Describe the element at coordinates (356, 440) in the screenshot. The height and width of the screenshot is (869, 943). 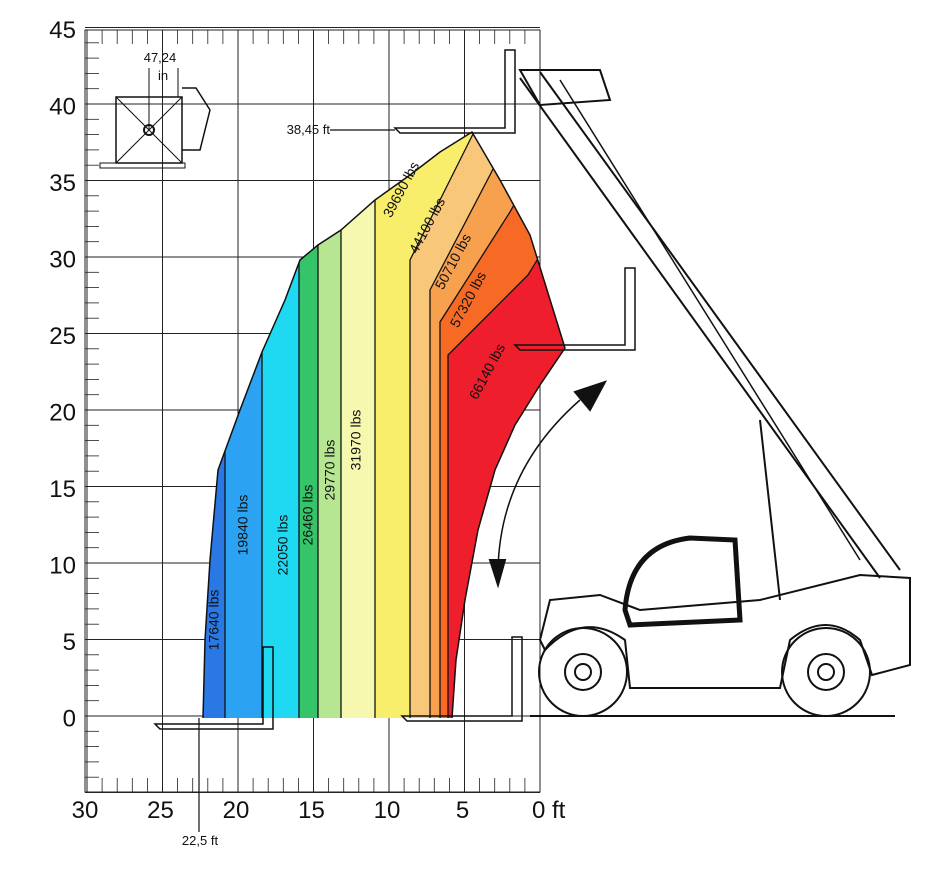
I see `zone-label: 31970 lbs` at that location.